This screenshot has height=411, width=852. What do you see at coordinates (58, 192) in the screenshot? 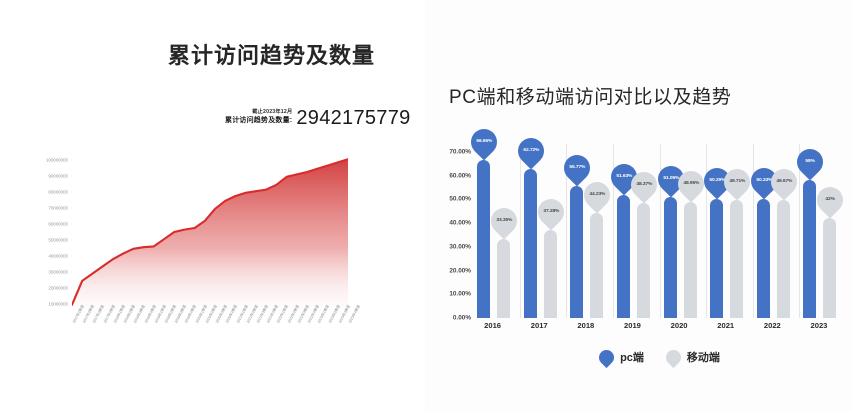
I see `area-y-tick: 80000000` at bounding box center [58, 192].